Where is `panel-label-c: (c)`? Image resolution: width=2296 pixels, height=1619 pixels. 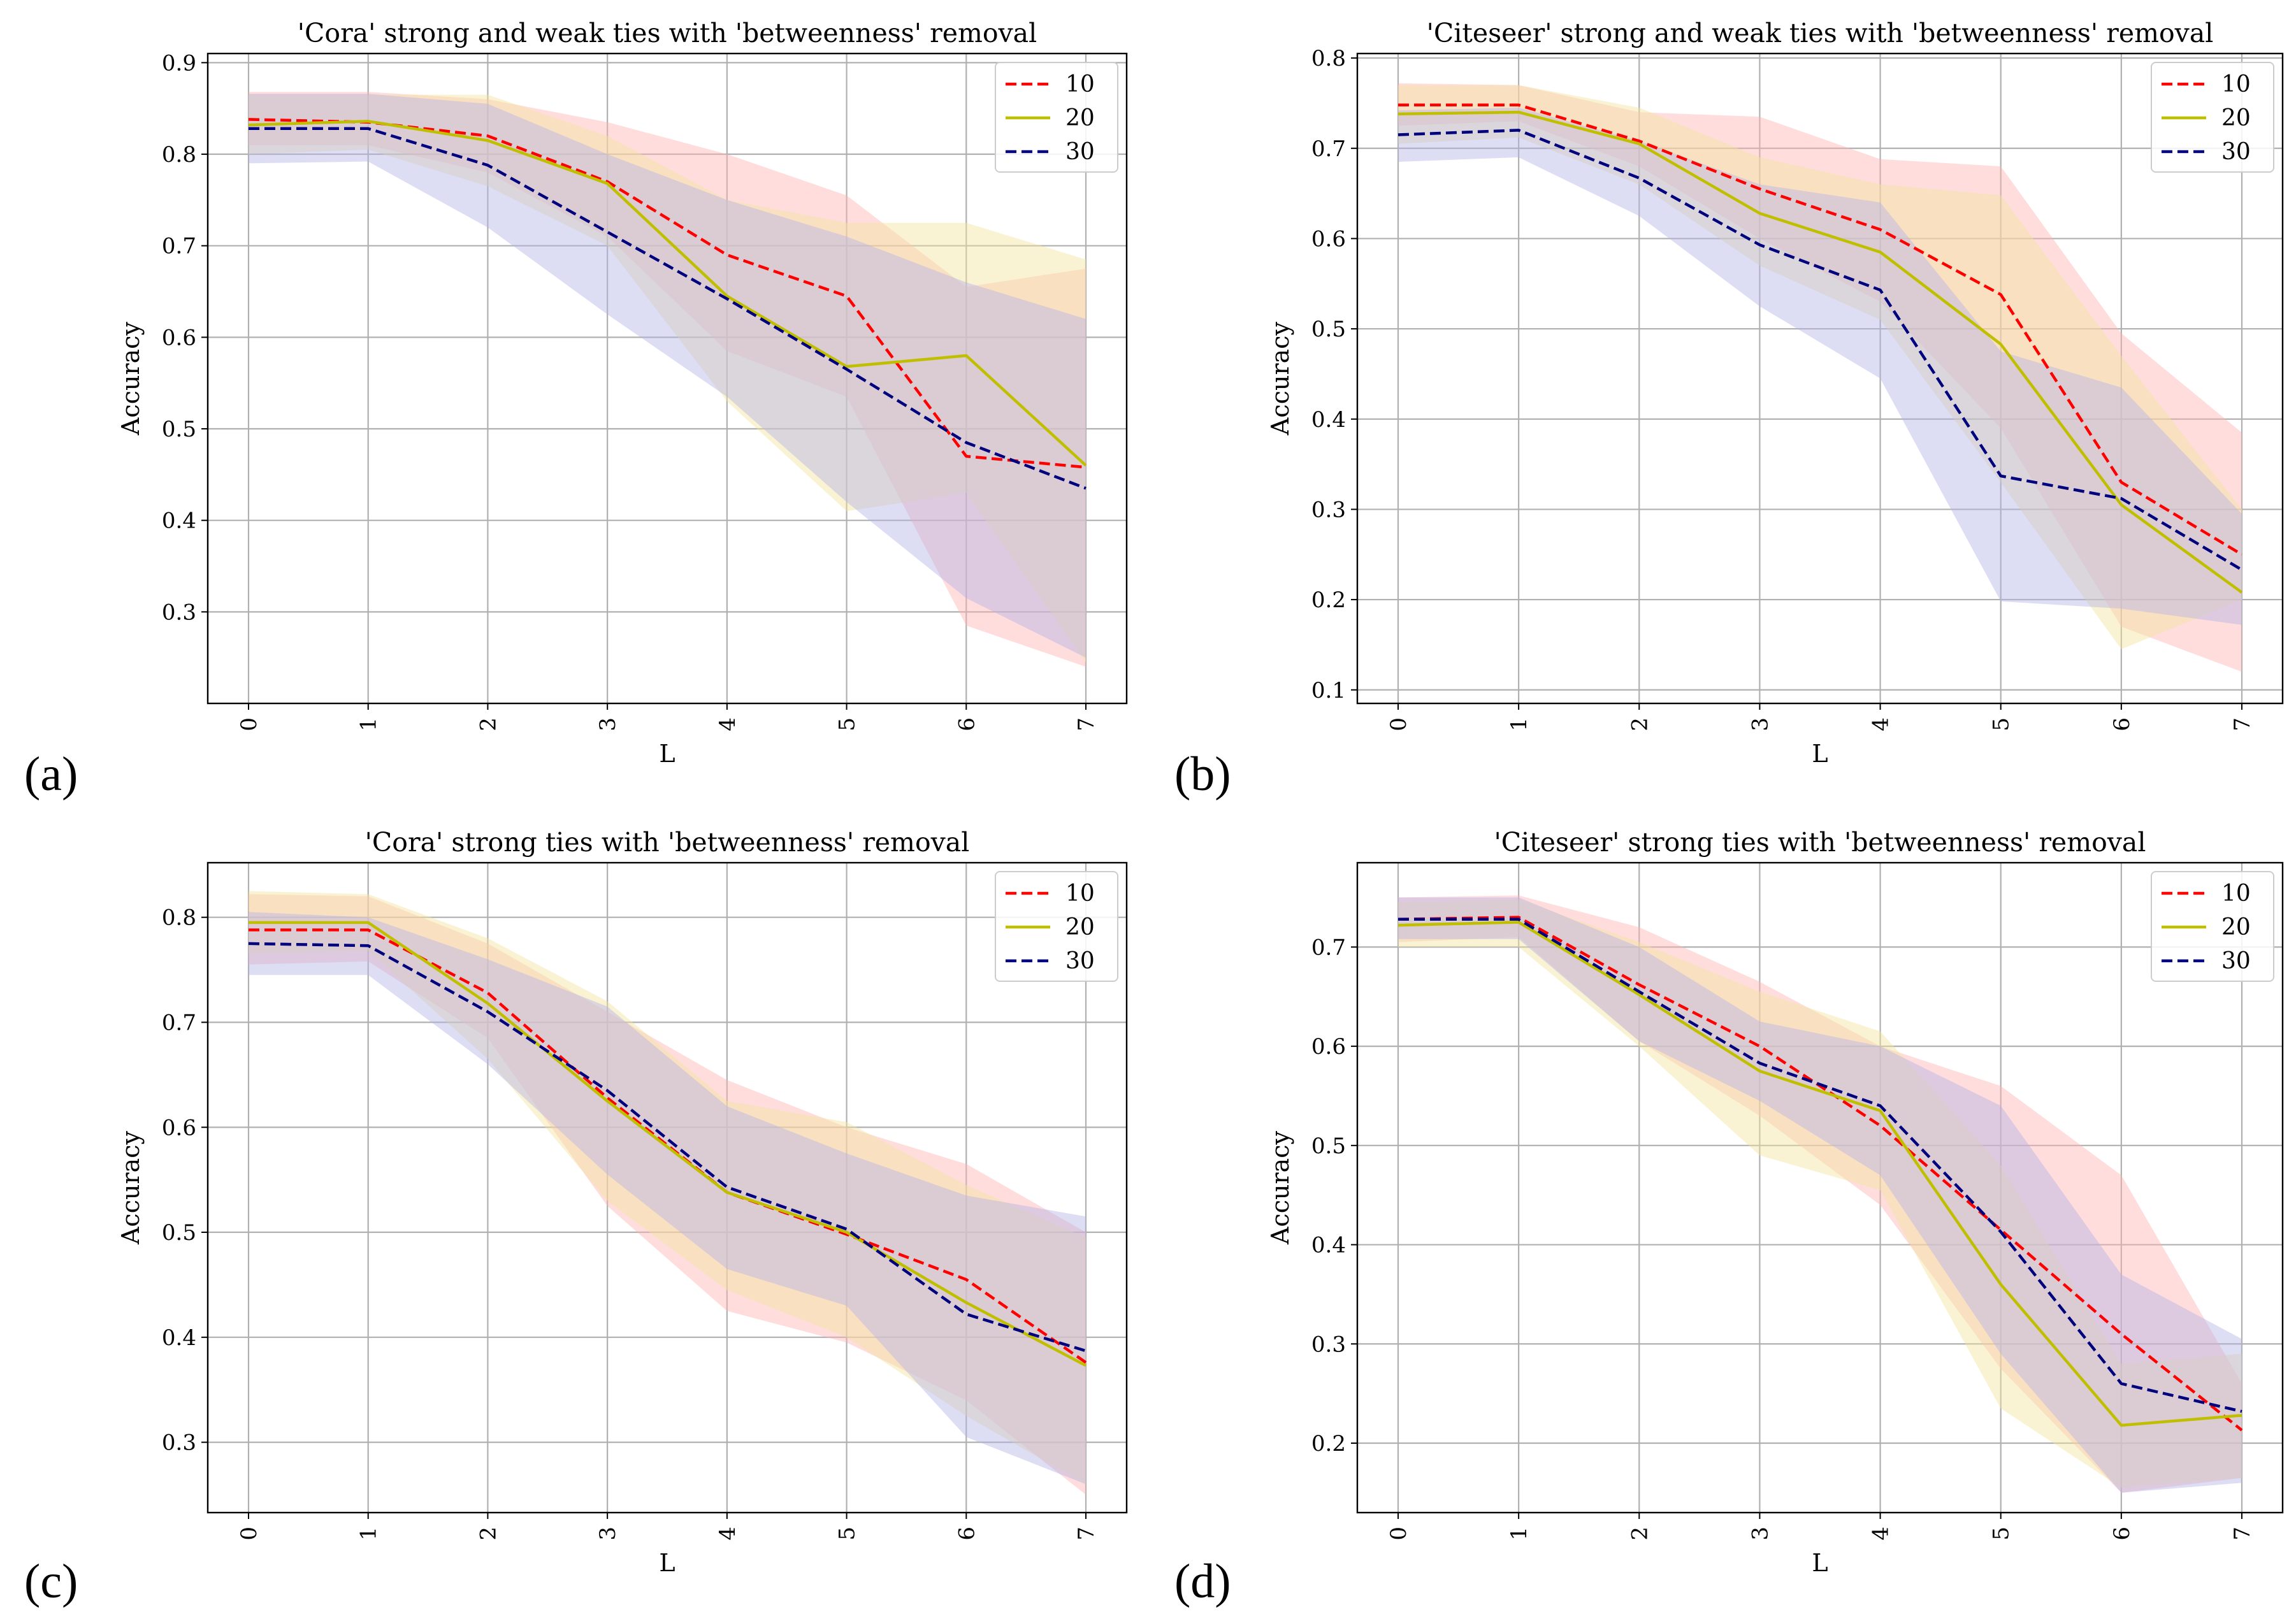 panel-label-c: (c) is located at coordinates (51, 1582).